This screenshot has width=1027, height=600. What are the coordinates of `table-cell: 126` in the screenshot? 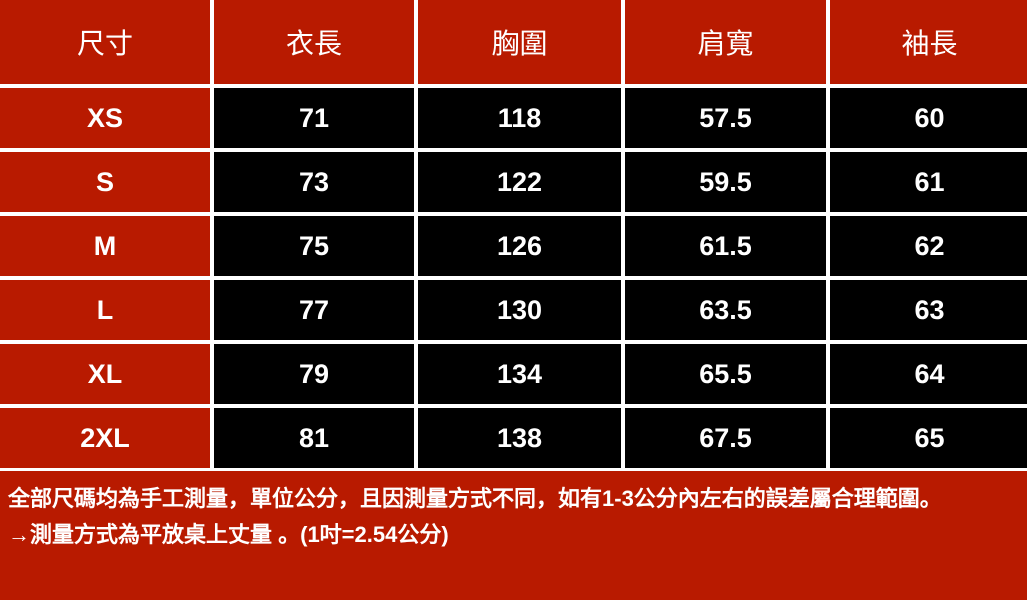 It's located at (519, 246).